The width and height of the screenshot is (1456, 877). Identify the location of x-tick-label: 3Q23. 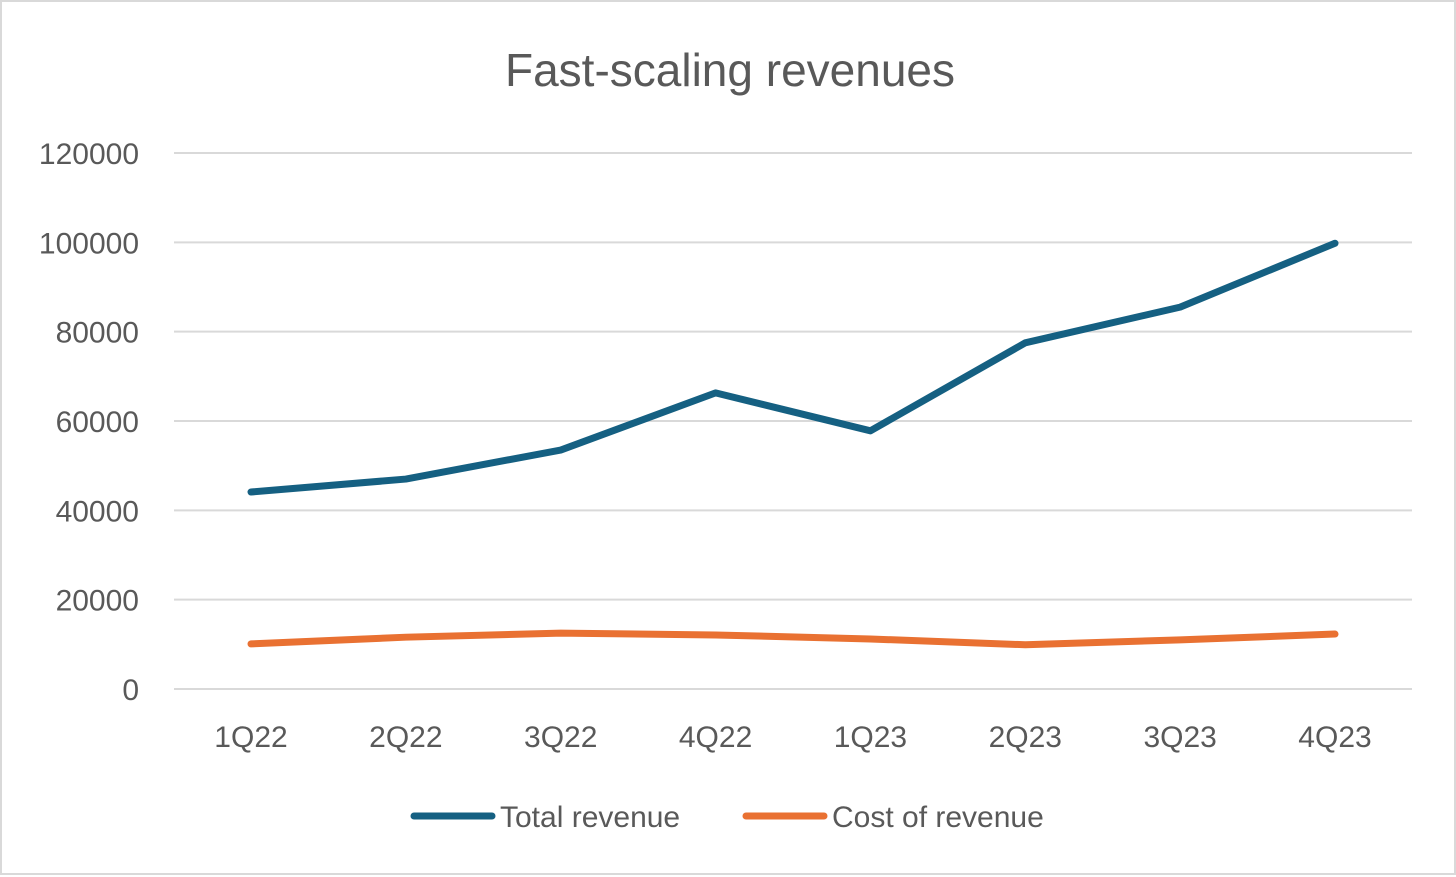
(1179, 737).